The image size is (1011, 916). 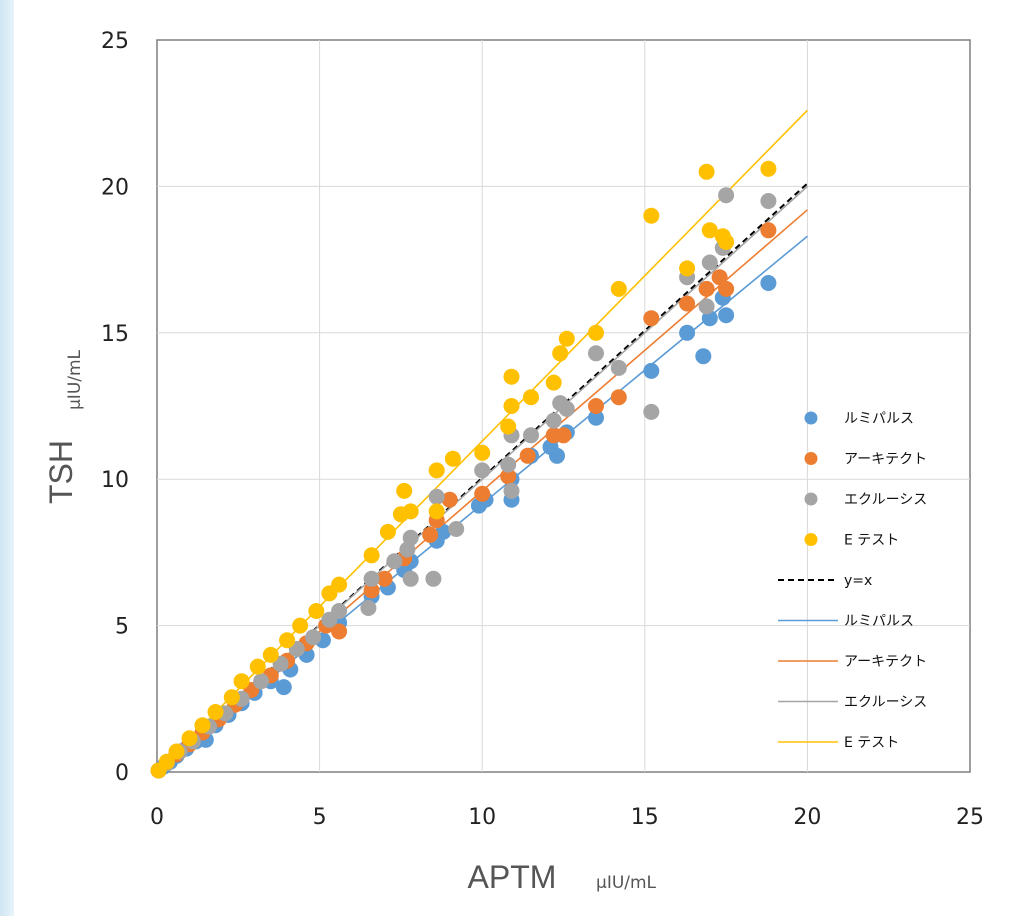 I want to click on y-tick-label: 20, so click(x=115, y=187).